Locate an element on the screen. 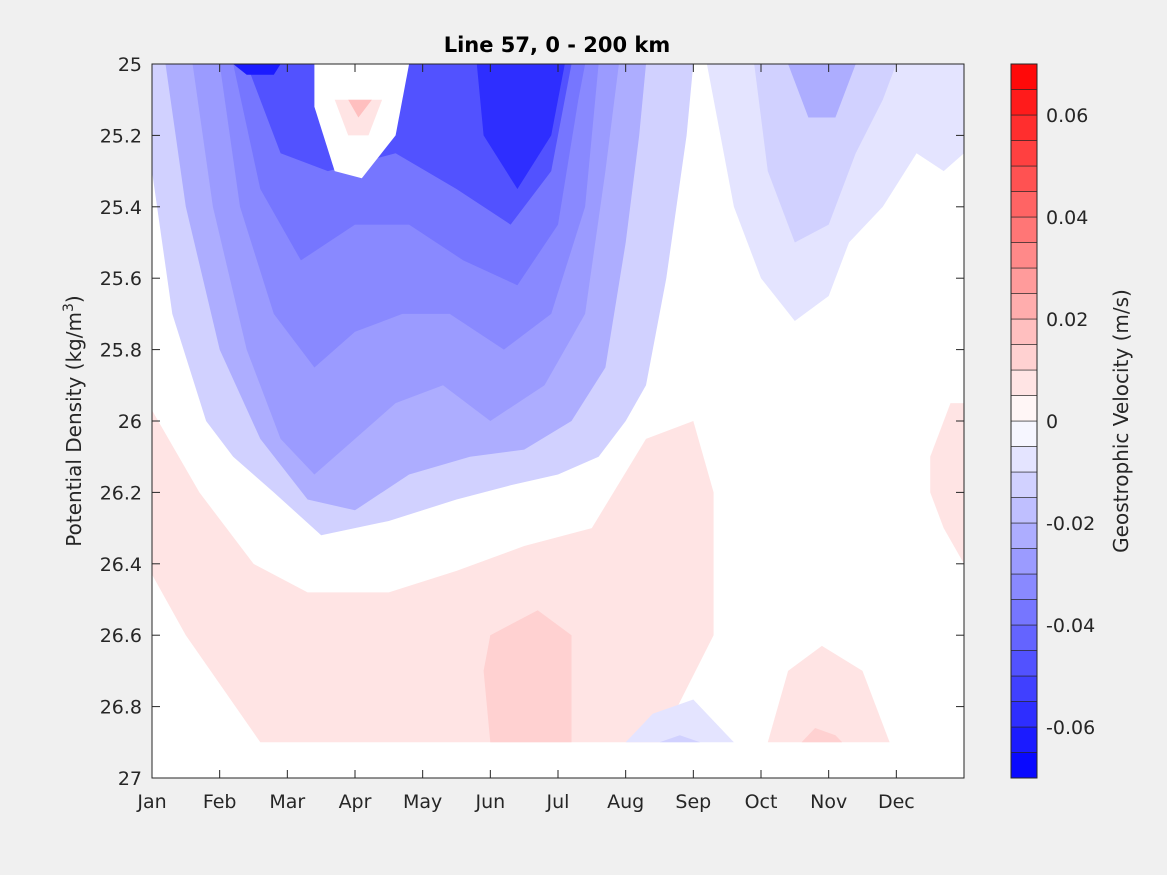 Image resolution: width=1167 pixels, height=875 pixels. y-tick-label: 26.6 is located at coordinates (121, 636).